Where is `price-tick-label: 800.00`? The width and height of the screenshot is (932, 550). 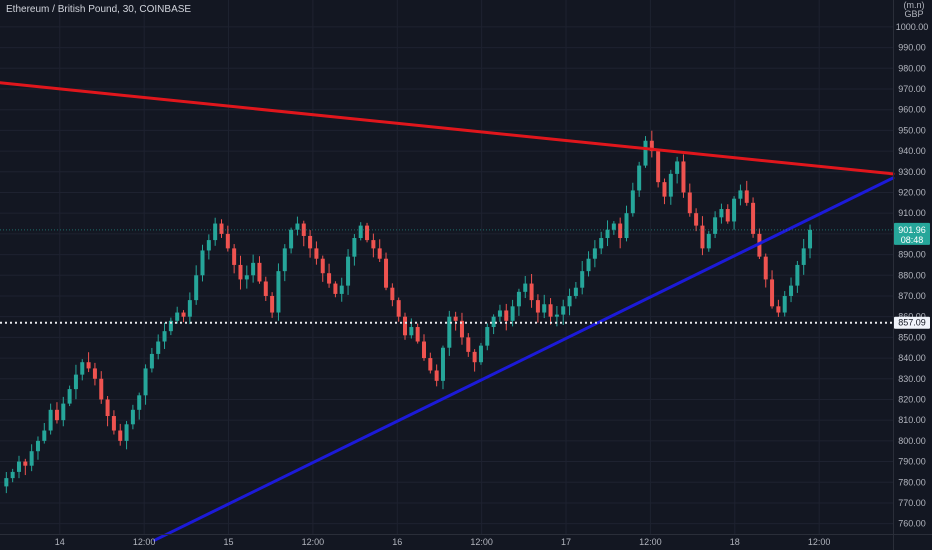 price-tick-label: 800.00 is located at coordinates (912, 441).